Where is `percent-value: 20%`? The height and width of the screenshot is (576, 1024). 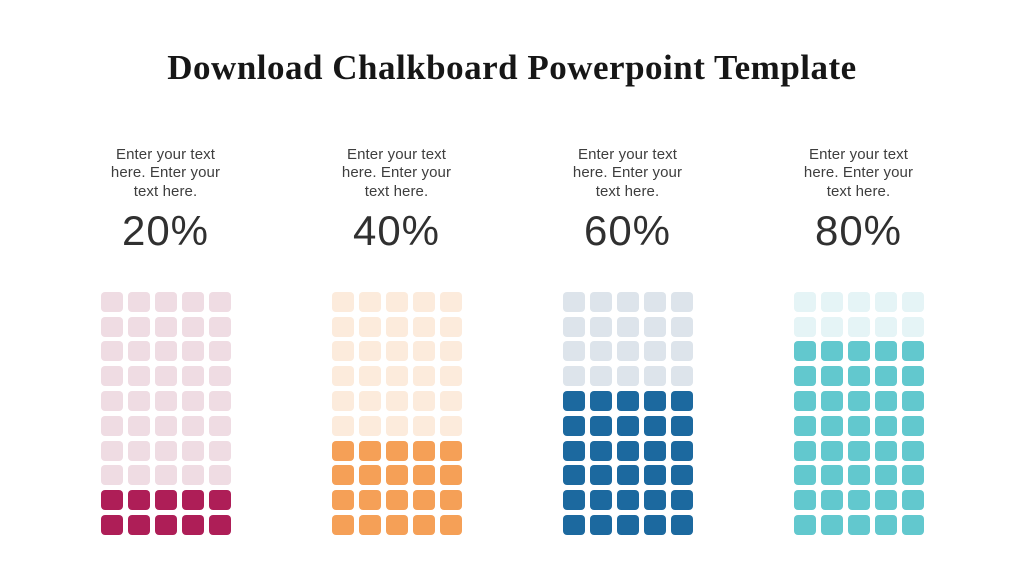 percent-value: 20% is located at coordinates (165, 230).